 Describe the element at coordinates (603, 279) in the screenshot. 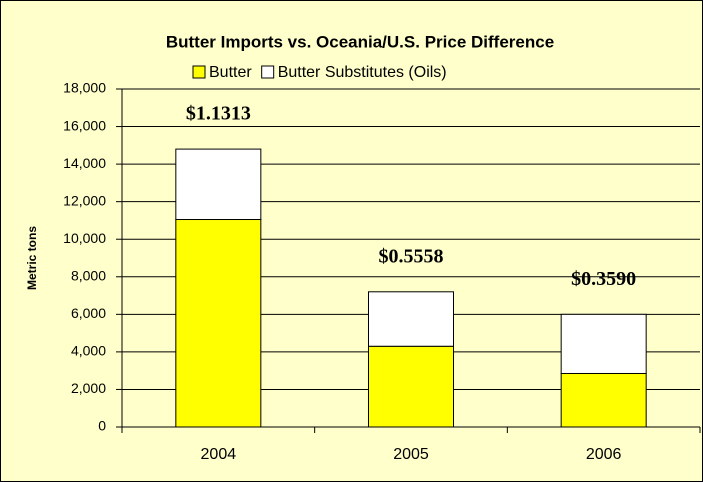

I see `annotation: $0.3590` at that location.